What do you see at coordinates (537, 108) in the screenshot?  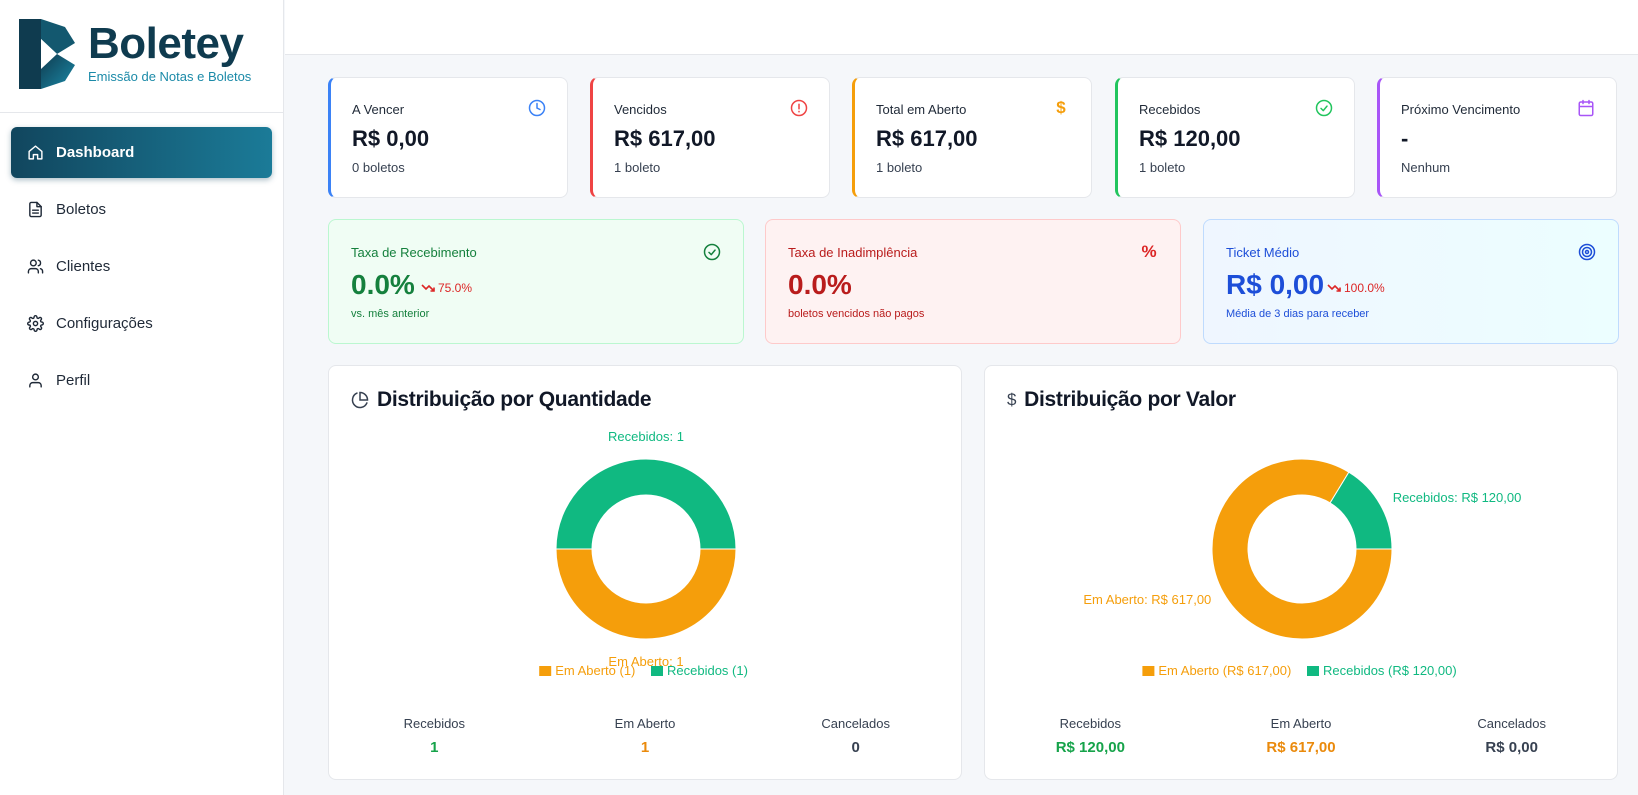 I see `clock-icon` at bounding box center [537, 108].